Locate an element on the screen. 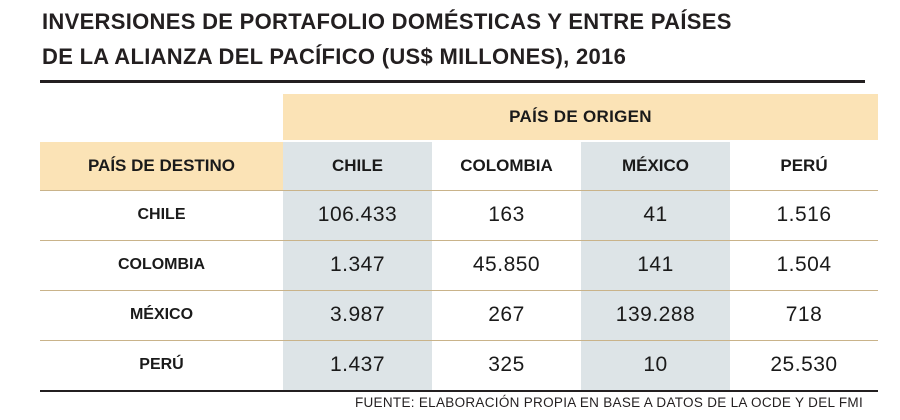 This screenshot has height=420, width=900. table-row: MÉXICO 3.987 267 139.288 718 is located at coordinates (459, 315).